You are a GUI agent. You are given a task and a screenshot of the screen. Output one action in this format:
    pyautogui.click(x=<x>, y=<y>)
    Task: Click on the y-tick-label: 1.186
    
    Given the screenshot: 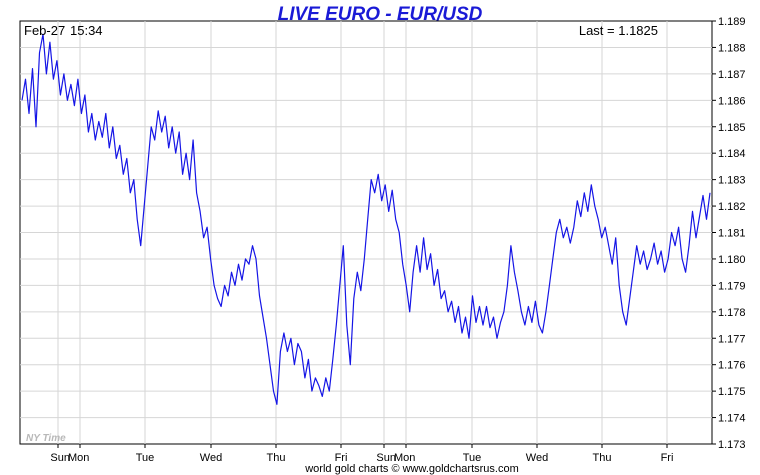 What is the action you would take?
    pyautogui.click(x=732, y=101)
    